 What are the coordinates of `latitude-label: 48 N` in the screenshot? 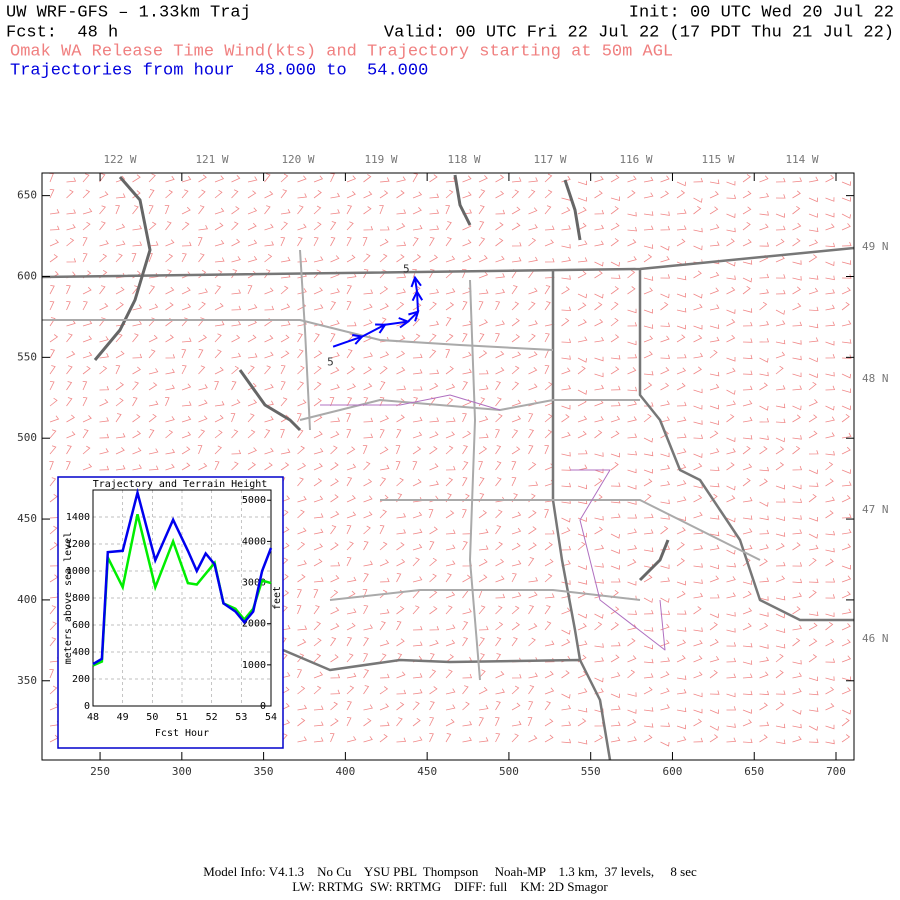 It's located at (875, 378).